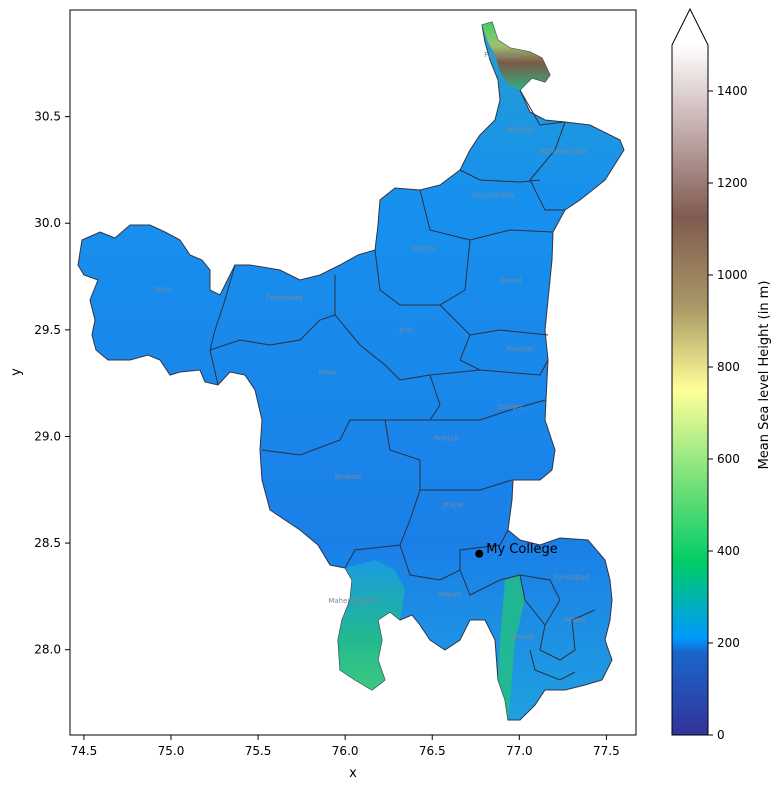  I want to click on colorbar-tick-label: 600, so click(728, 459).